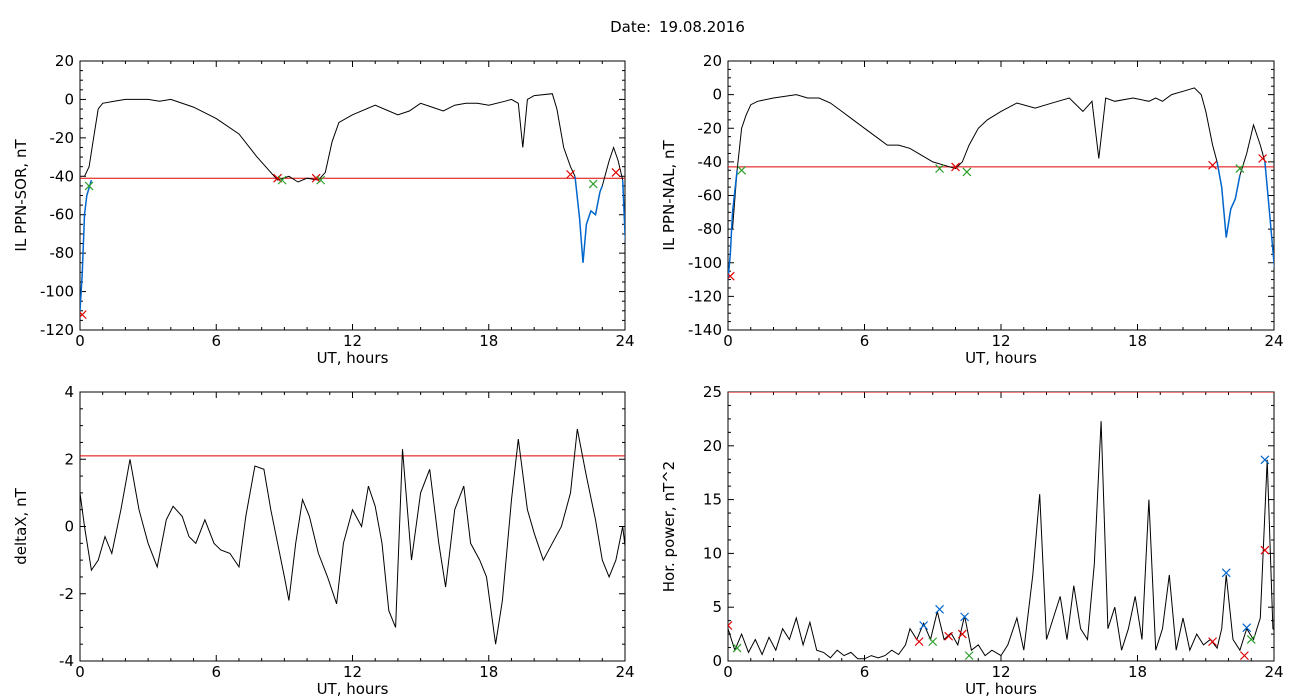 This screenshot has height=700, width=1300. What do you see at coordinates (712, 500) in the screenshot?
I see `y-tick-label: 15` at bounding box center [712, 500].